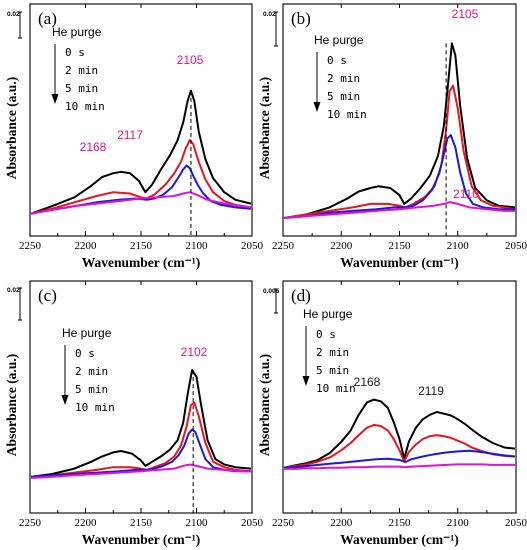 This screenshot has width=527, height=550. Describe the element at coordinates (466, 194) in the screenshot. I see `peak-label: 2110` at that location.